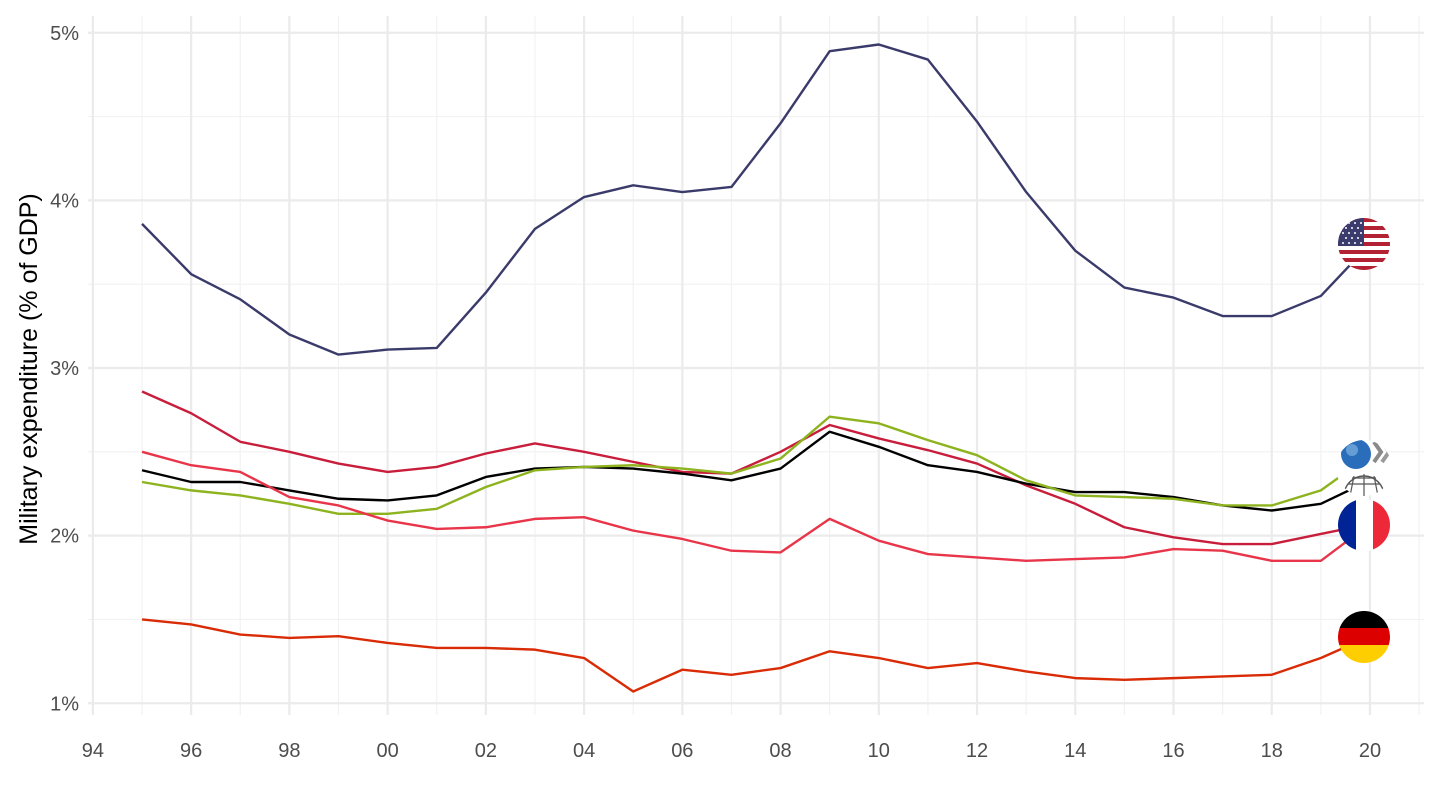  What do you see at coordinates (64, 201) in the screenshot?
I see `y-tick-label: 4%` at bounding box center [64, 201].